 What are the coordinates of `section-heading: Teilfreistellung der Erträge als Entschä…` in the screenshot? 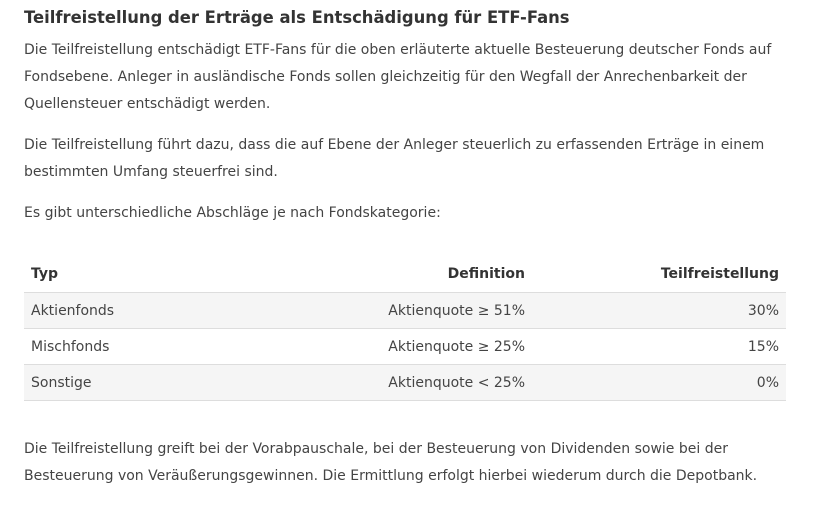 It's located at (297, 17).